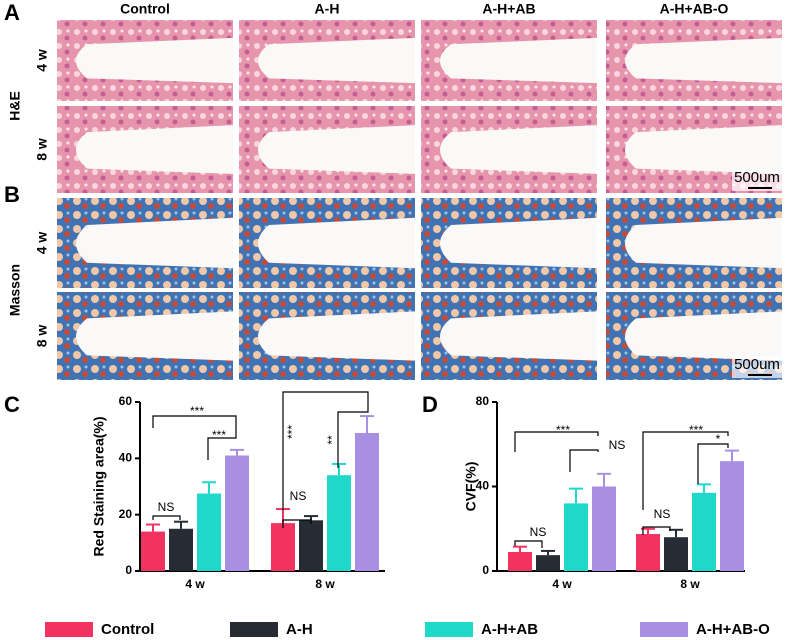 The width and height of the screenshot is (787, 640). Describe the element at coordinates (12, 12) in the screenshot. I see `panel-label: A` at that location.